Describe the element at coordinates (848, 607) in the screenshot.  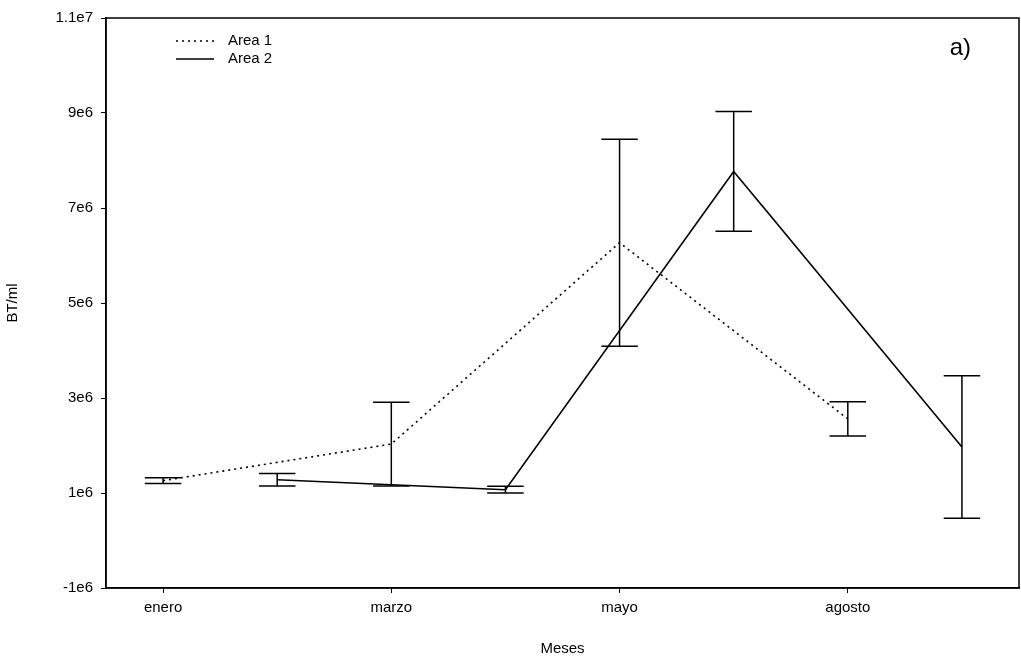
I see `x-tick-label: agosto` at that location.